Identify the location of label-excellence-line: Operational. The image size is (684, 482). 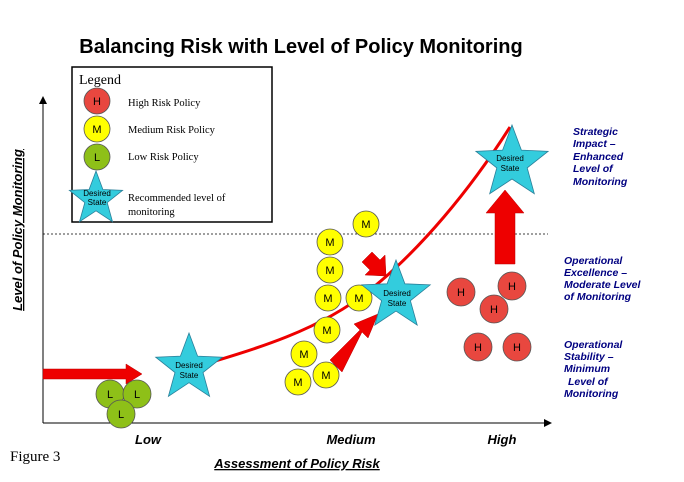
(593, 261).